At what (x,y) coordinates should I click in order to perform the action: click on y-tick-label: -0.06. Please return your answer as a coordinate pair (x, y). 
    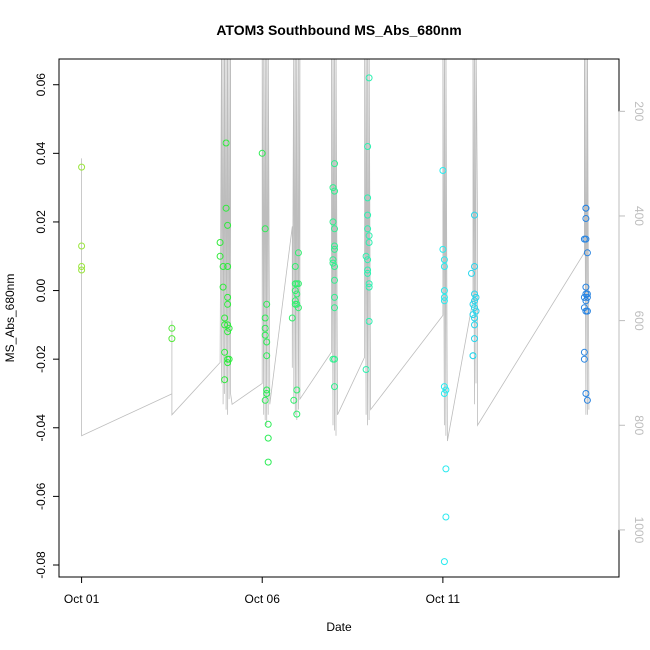
    Looking at the image, I should click on (41, 496).